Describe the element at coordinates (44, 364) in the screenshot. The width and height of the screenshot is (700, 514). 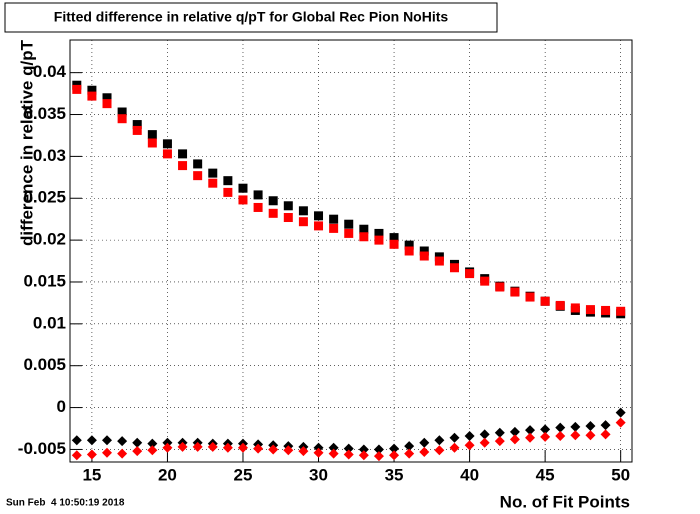
I see `y-tick-label: 0.005` at that location.